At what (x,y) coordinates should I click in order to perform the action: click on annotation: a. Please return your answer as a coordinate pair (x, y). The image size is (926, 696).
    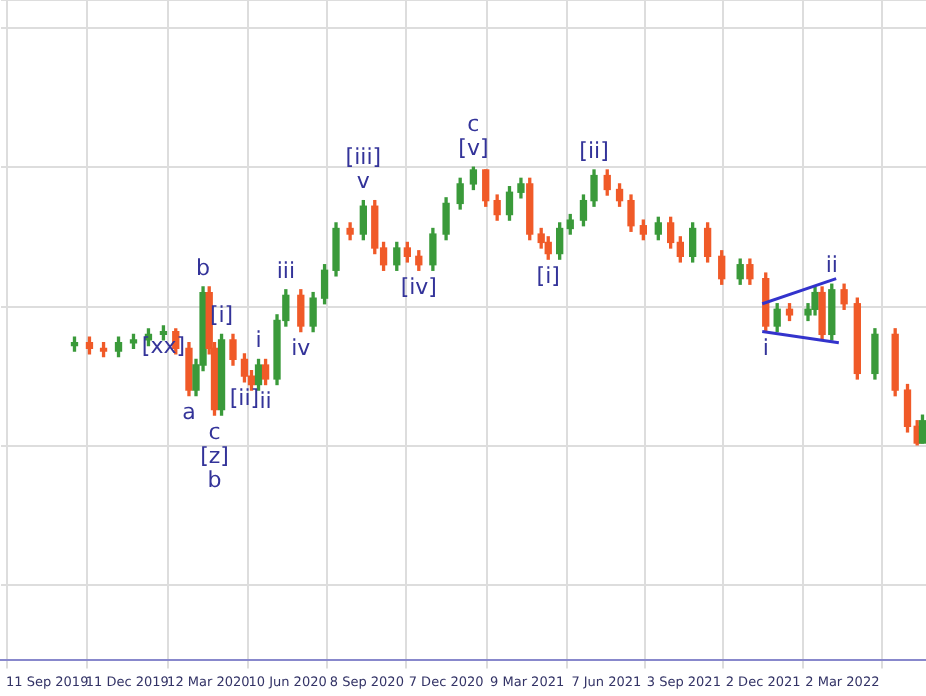
    Looking at the image, I should click on (189, 412).